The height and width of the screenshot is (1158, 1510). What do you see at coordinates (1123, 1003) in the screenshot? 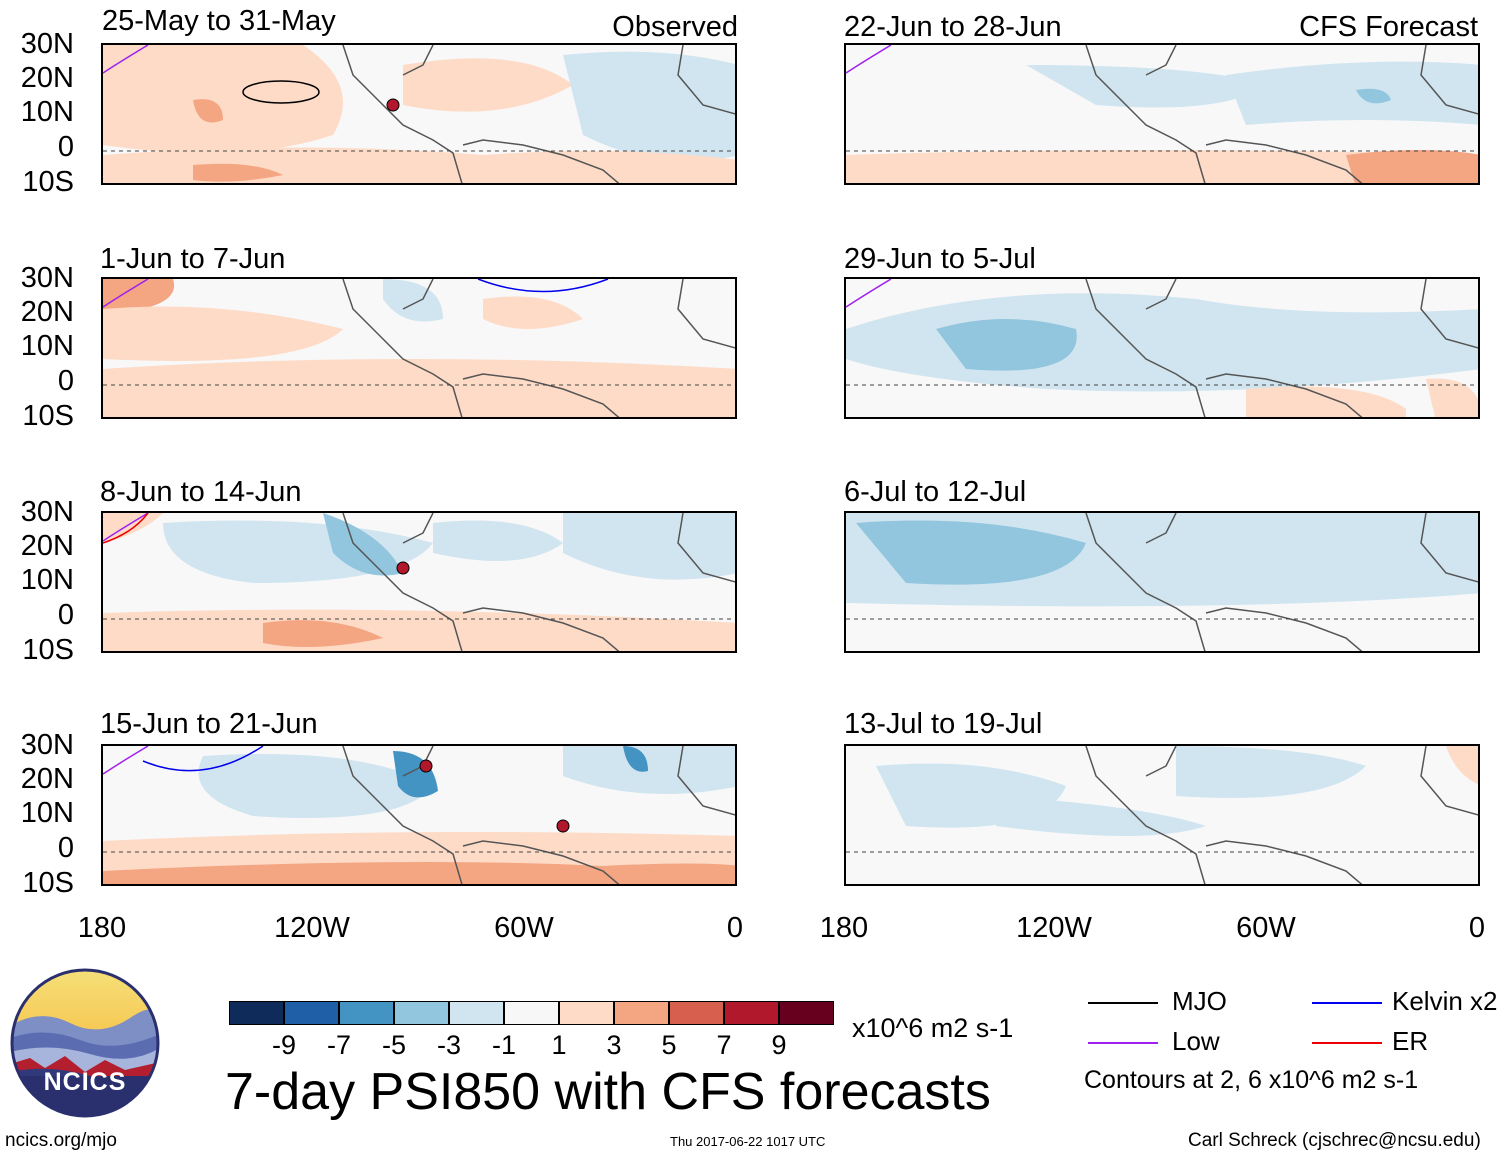
I see `legend-line-mjo` at bounding box center [1123, 1003].